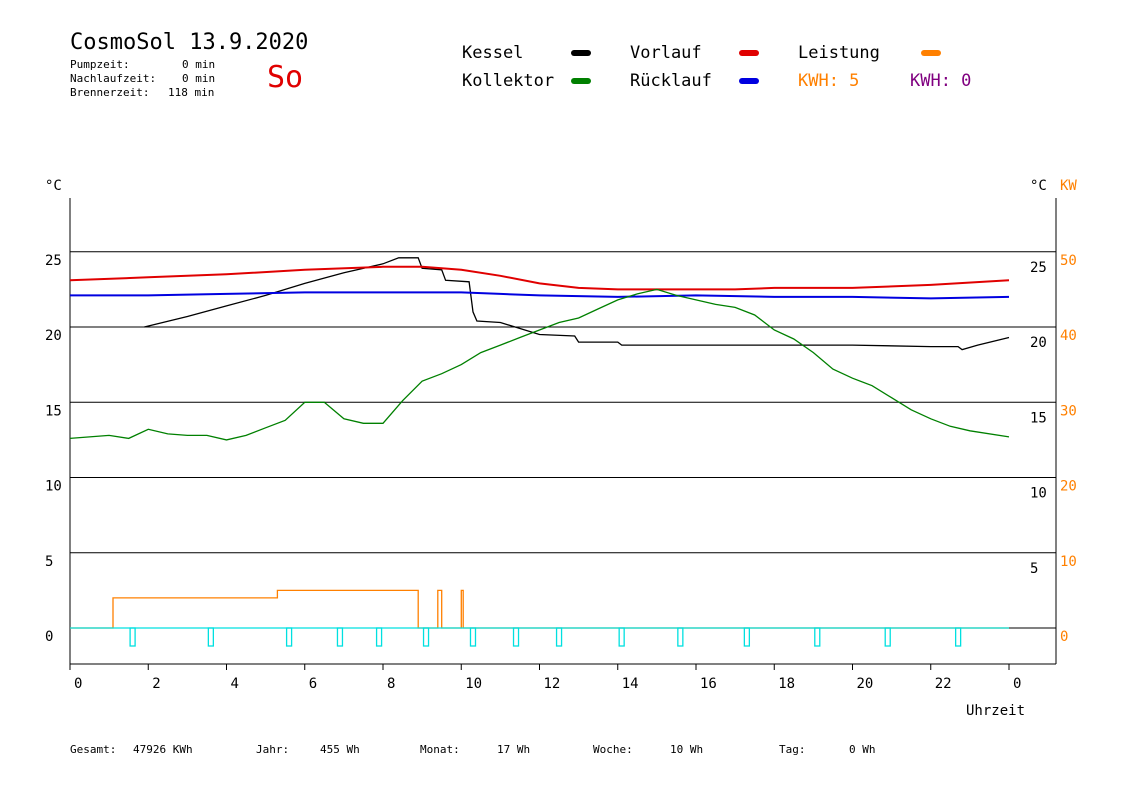 This screenshot has height=812, width=1148. I want to click on legend-vorlauf-swatch, so click(749, 53).